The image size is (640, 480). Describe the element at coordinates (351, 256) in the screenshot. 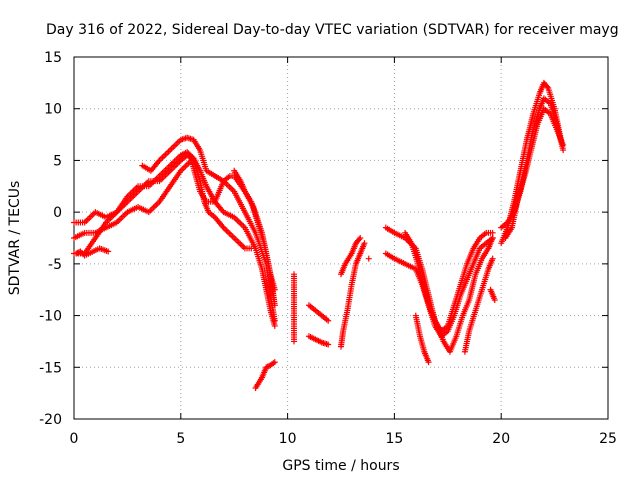

I see `series-track-g` at that location.